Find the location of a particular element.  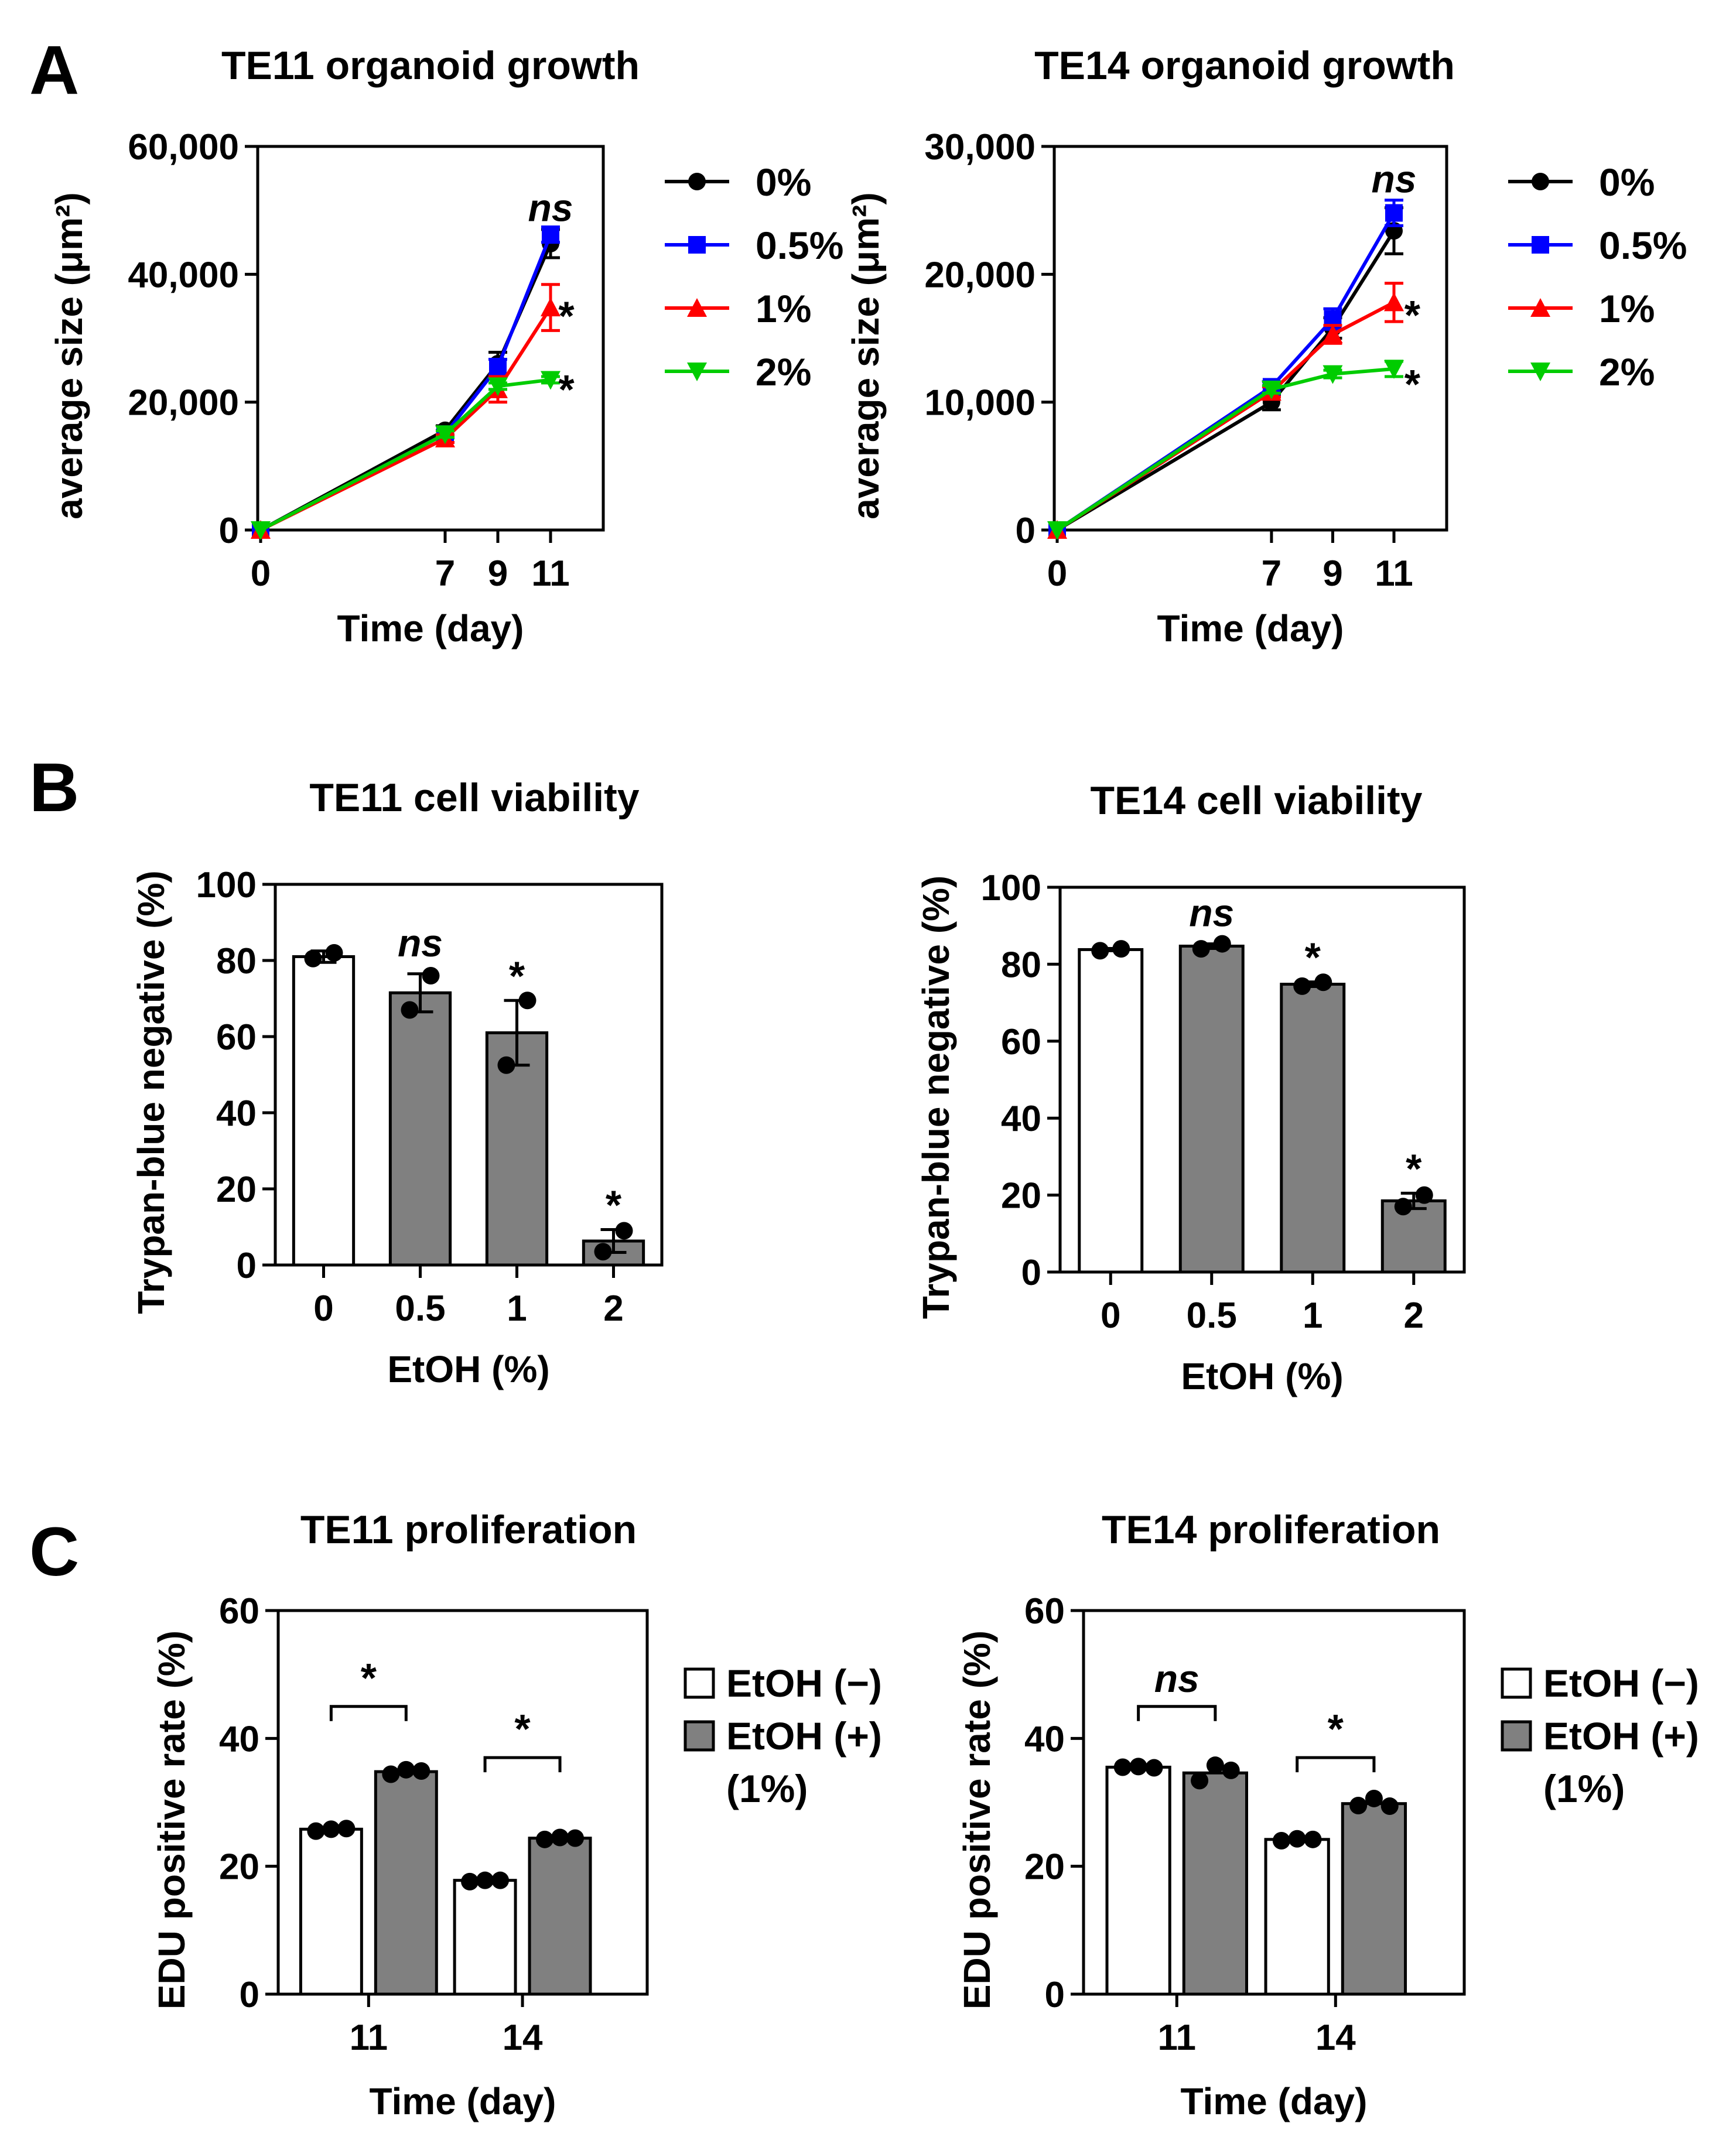

x-tick-label: 7 is located at coordinates (445, 574).